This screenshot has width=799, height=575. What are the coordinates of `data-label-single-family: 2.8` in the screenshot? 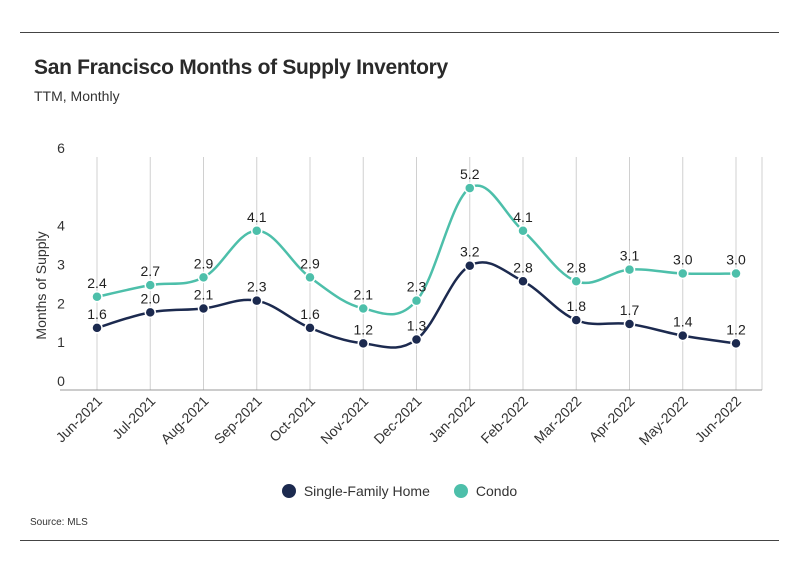 It's located at (523, 267).